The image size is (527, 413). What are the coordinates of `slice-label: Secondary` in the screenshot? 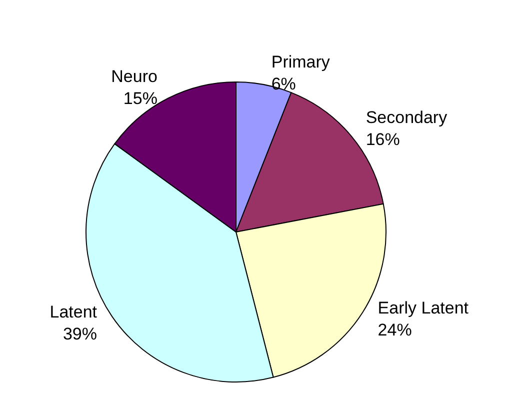 It's located at (407, 118).